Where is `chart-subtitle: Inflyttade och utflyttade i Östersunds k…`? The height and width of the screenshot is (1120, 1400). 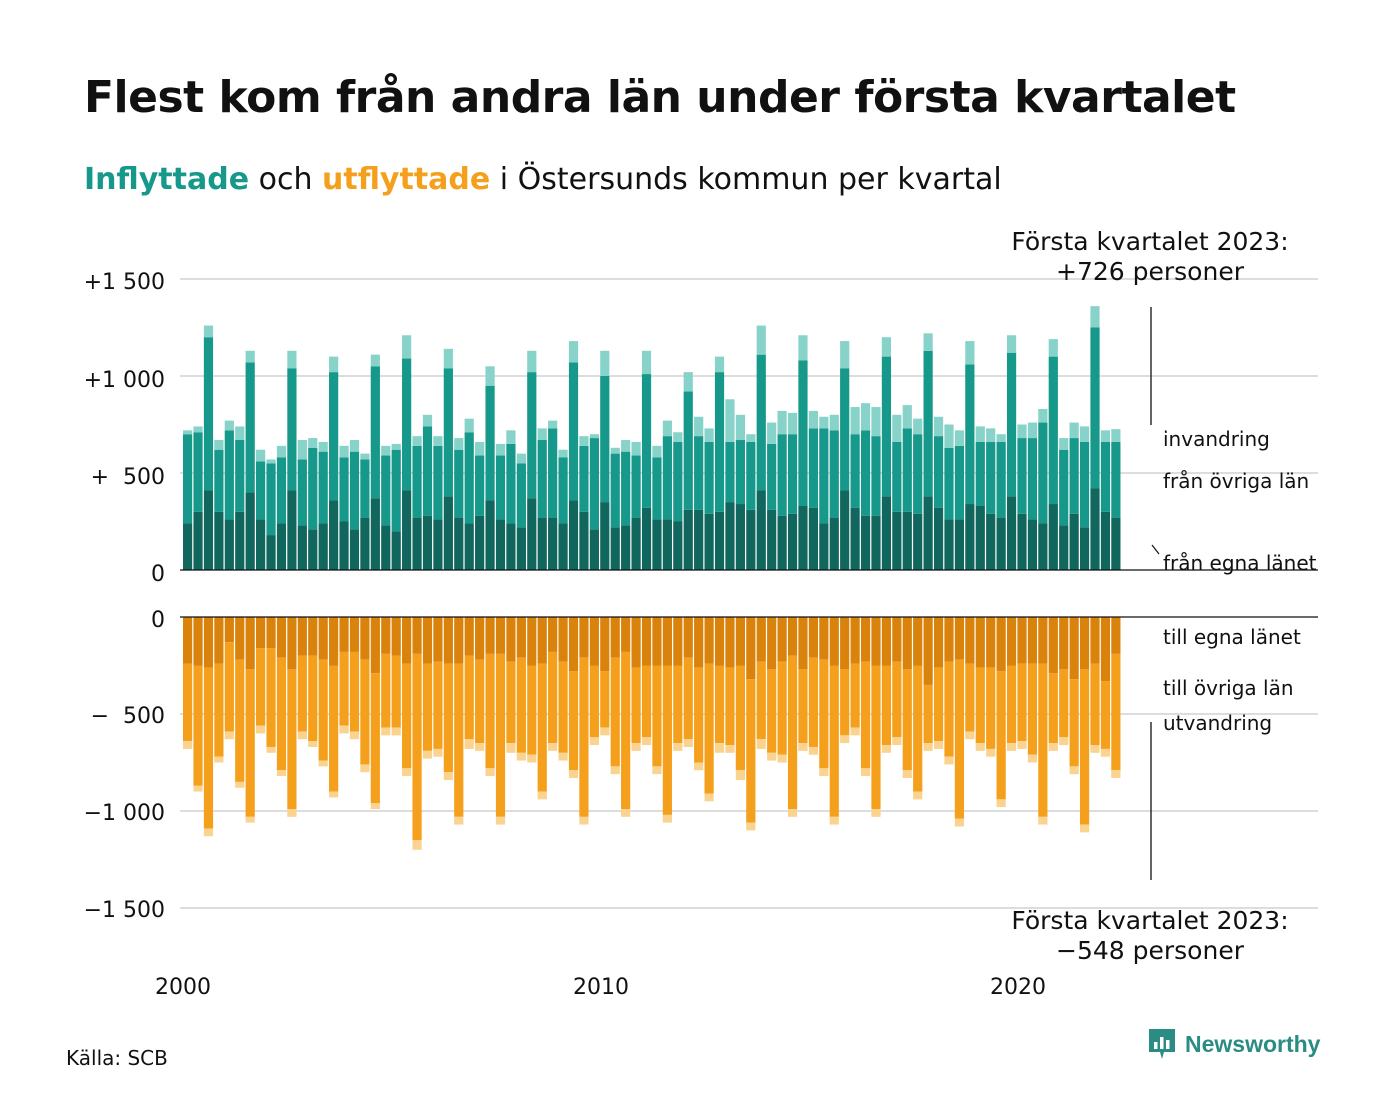 chart-subtitle: Inflyttade och utflyttade i Östersunds k… is located at coordinates (543, 179).